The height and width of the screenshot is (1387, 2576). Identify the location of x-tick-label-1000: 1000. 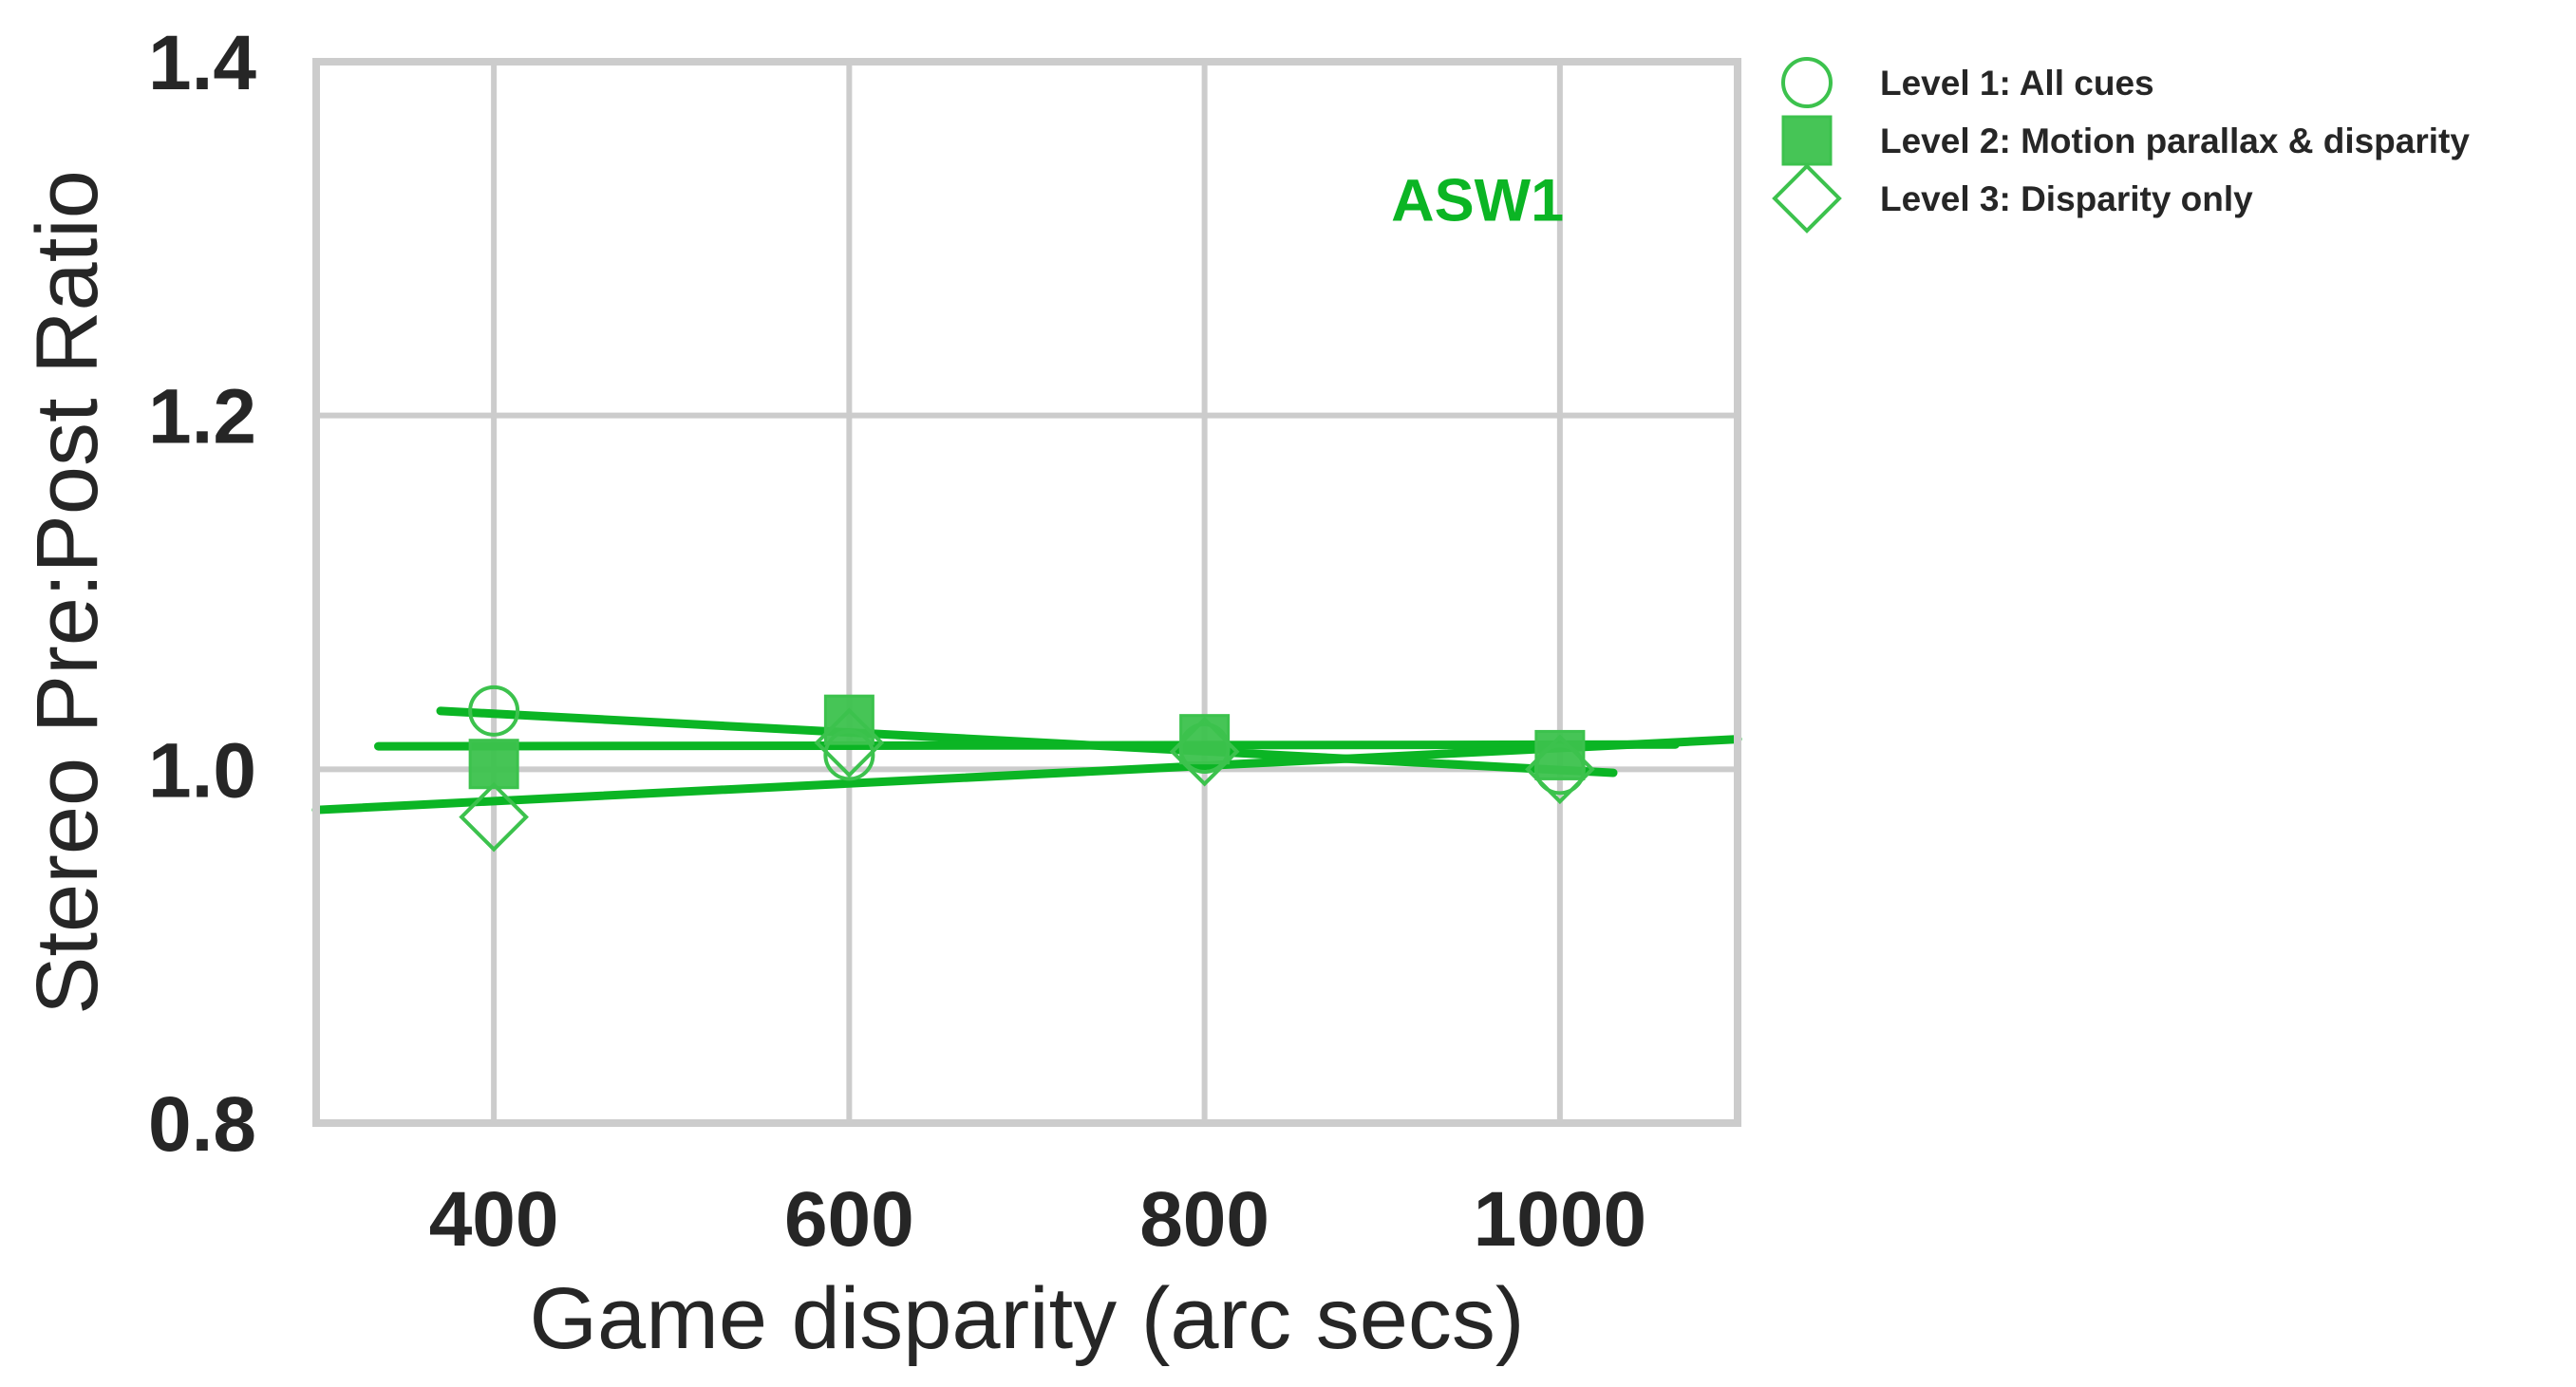
(1560, 1220).